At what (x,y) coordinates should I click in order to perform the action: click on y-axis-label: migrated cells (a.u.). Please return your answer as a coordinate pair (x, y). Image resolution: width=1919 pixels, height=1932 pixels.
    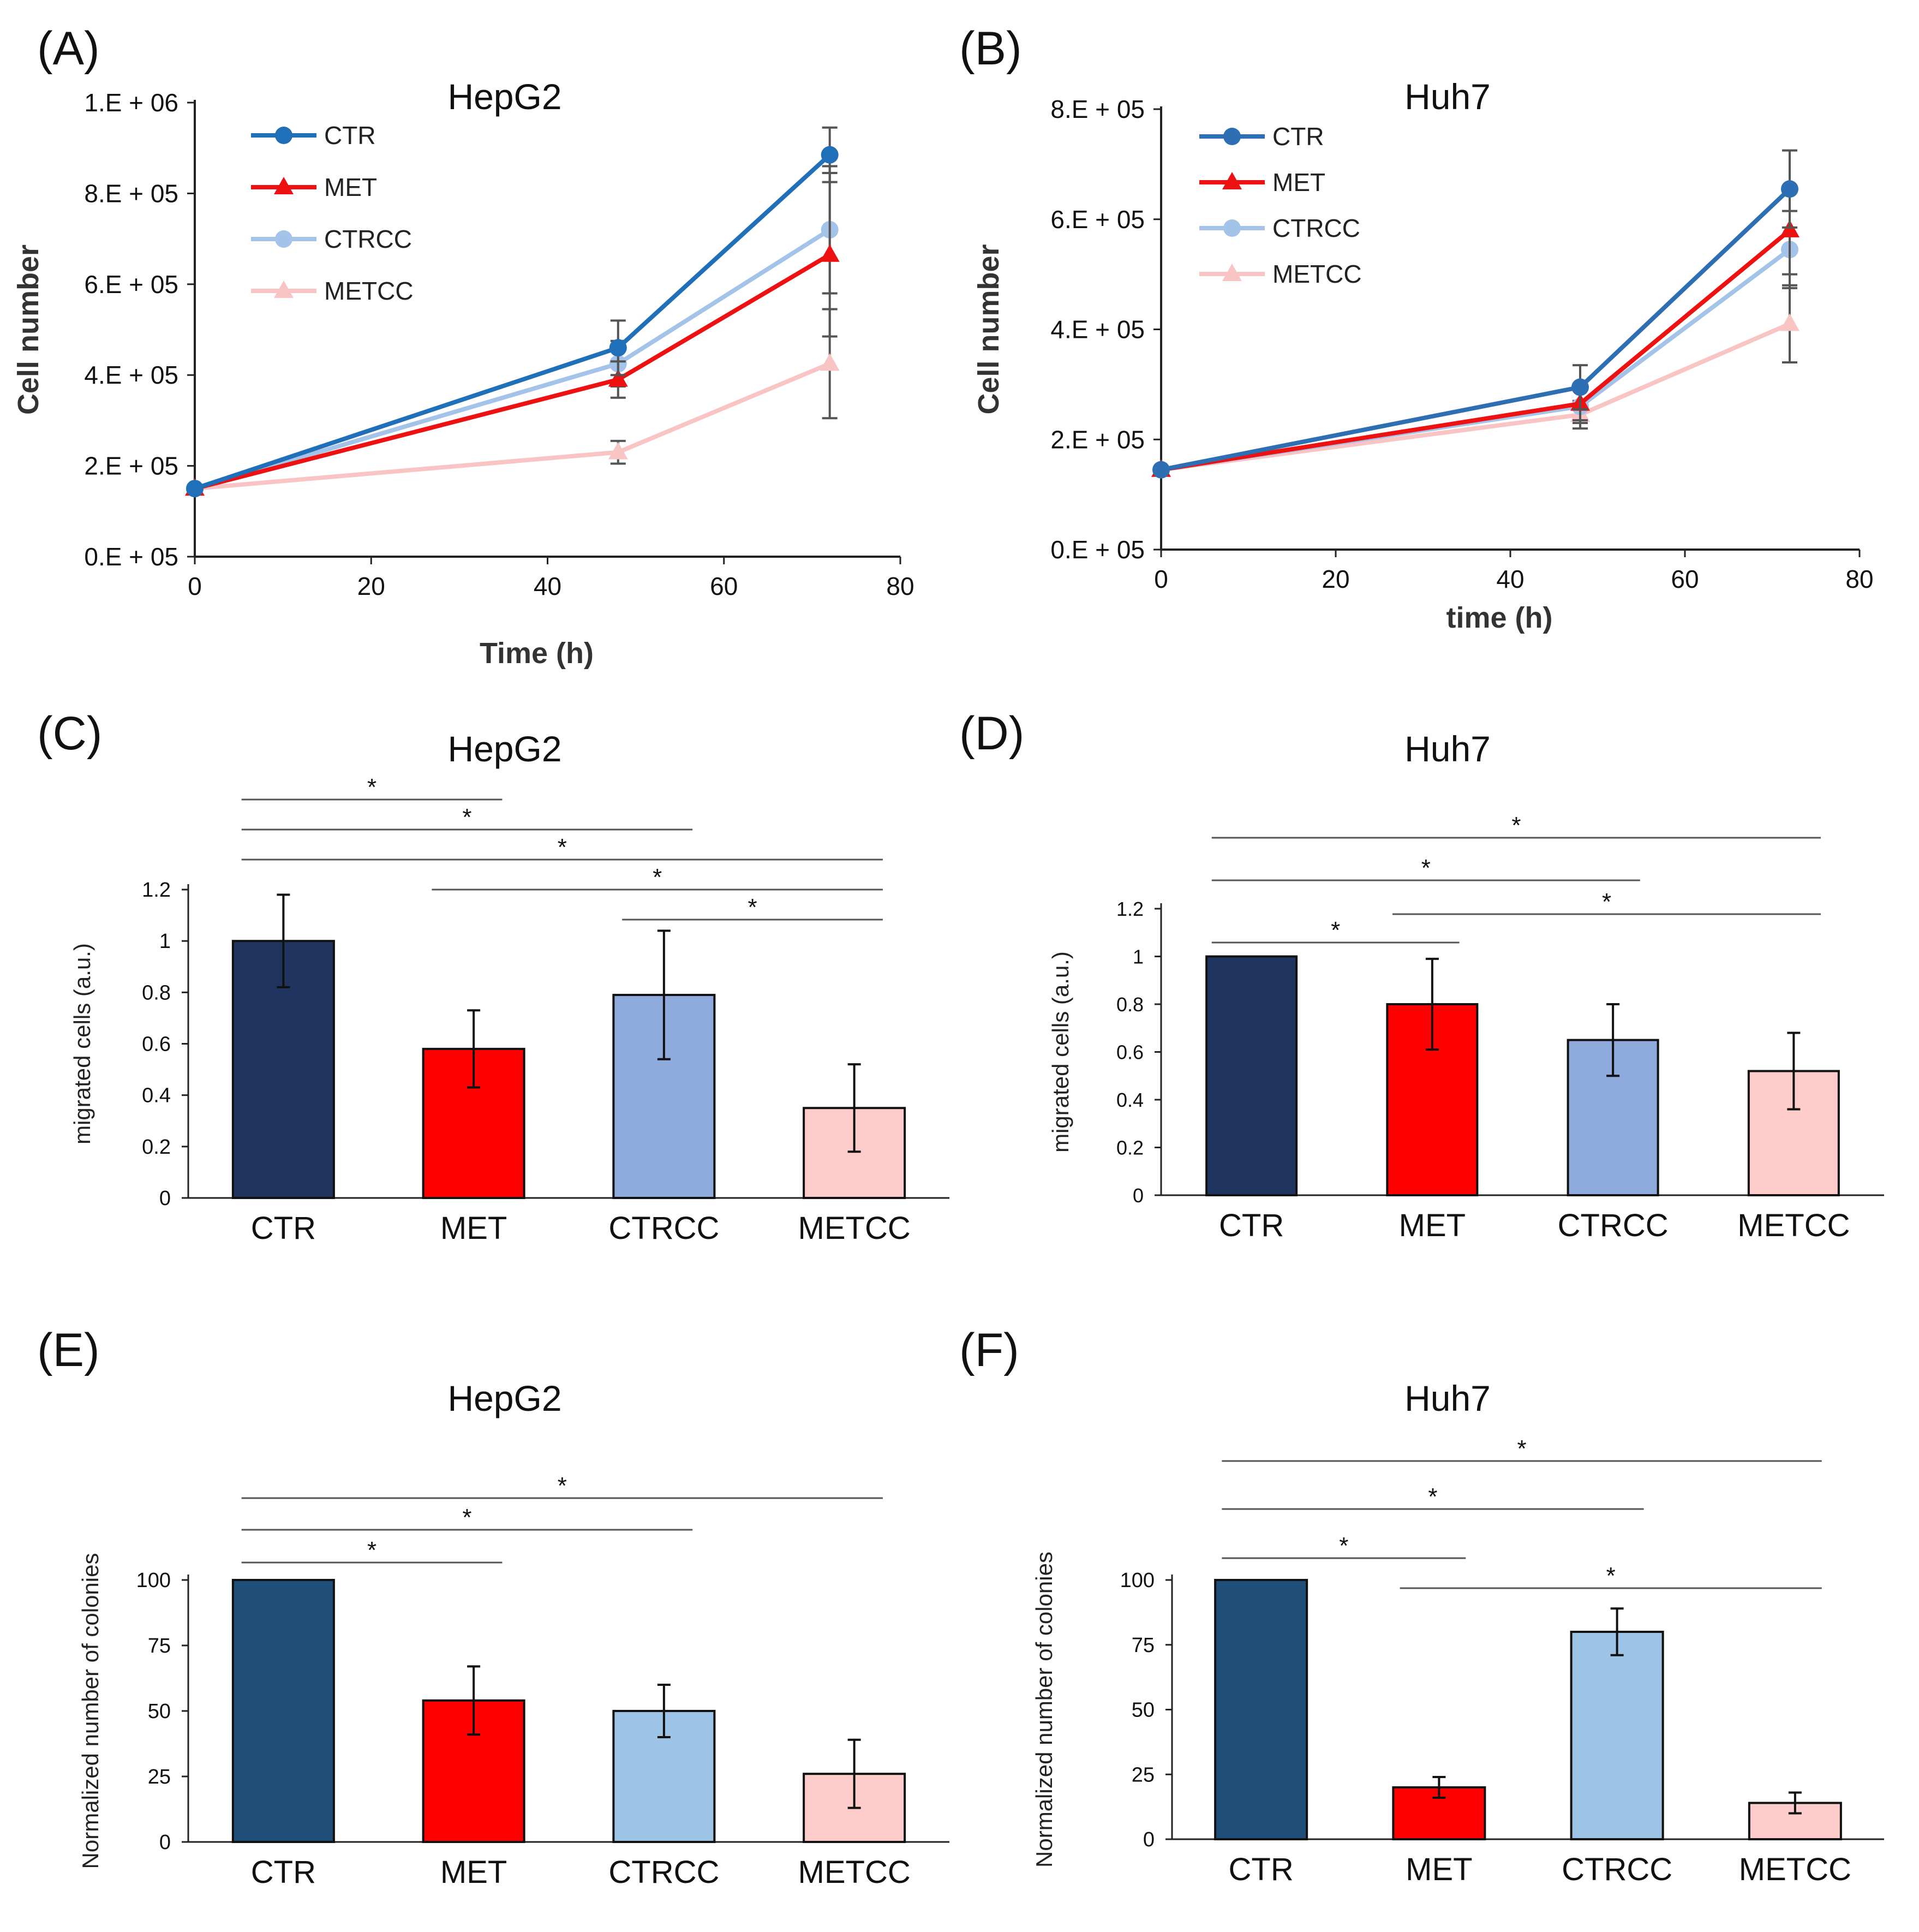
    Looking at the image, I should click on (82, 1043).